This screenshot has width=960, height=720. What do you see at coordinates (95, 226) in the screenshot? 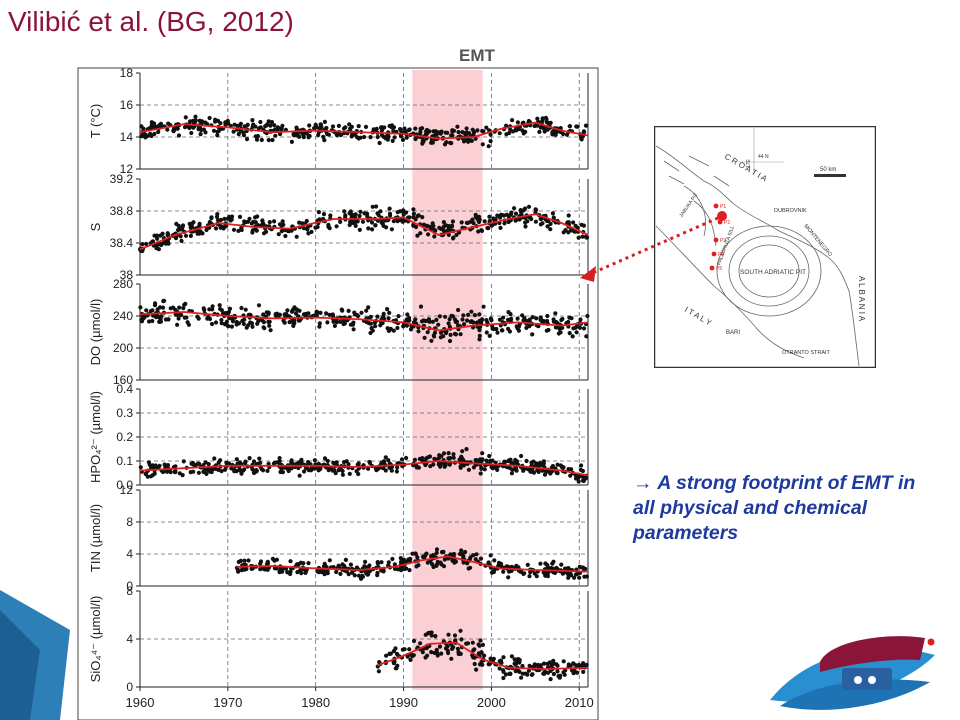
I see `panel-ylabel: S` at bounding box center [95, 226].